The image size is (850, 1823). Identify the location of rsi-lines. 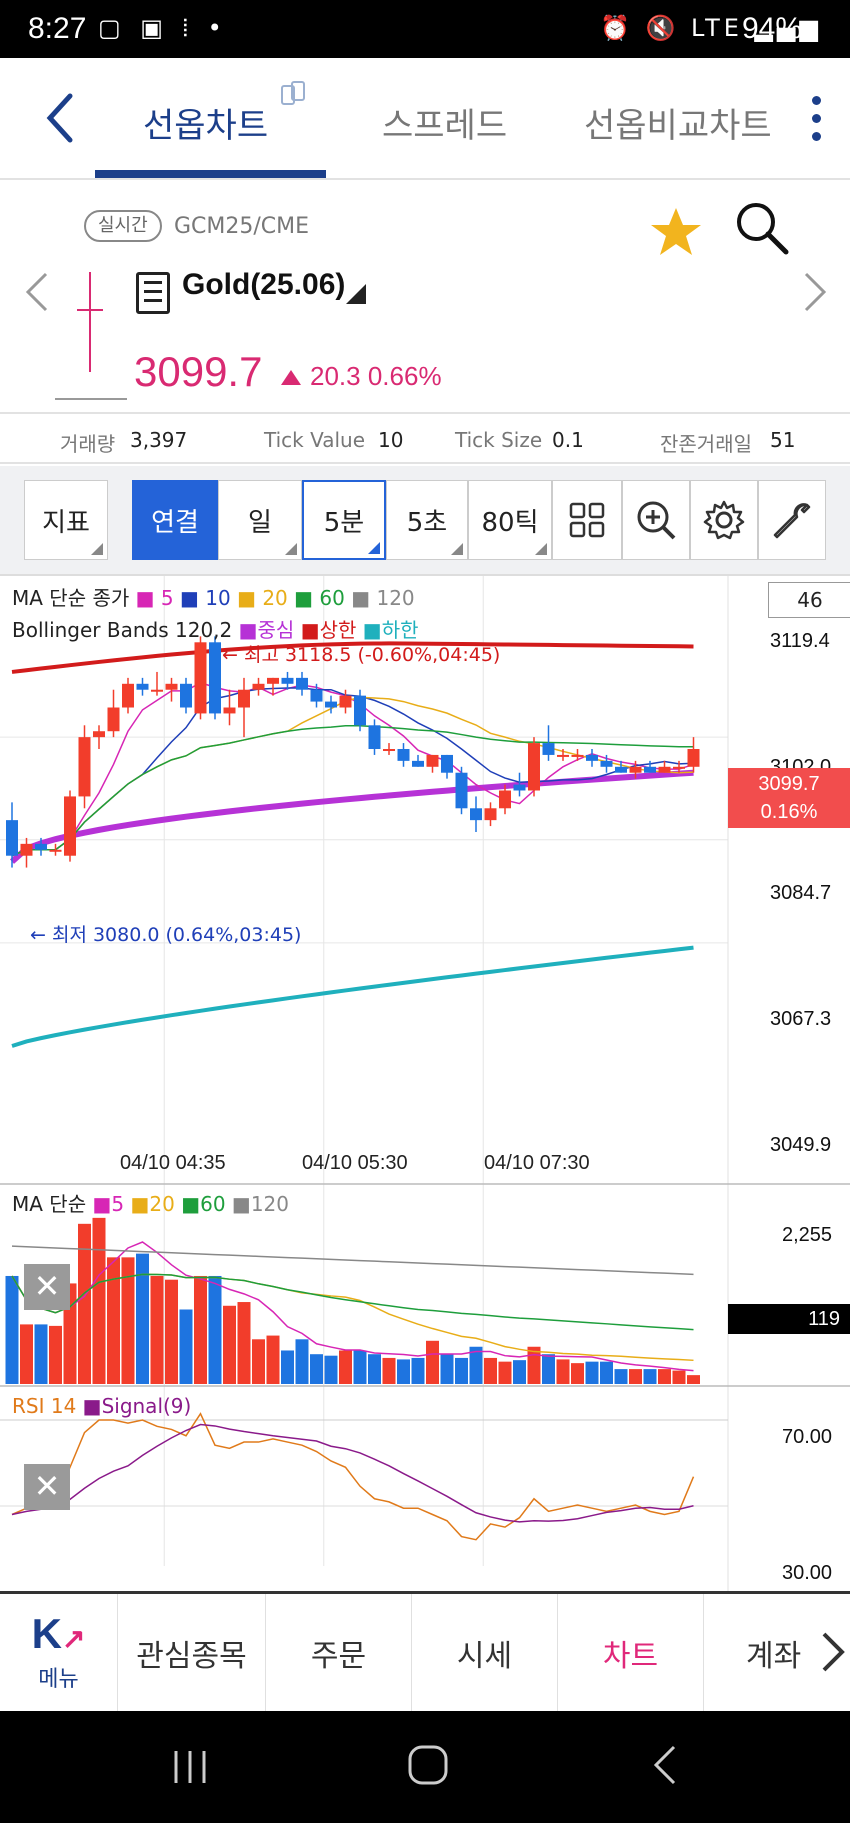
(353, 1476).